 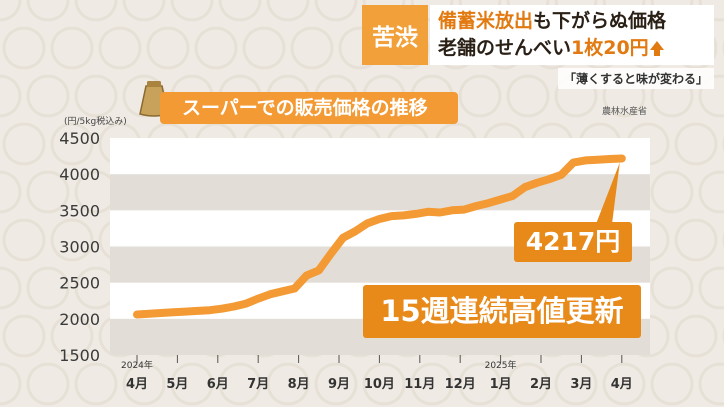 I want to click on y-tick-label: 3000, so click(x=79, y=247).